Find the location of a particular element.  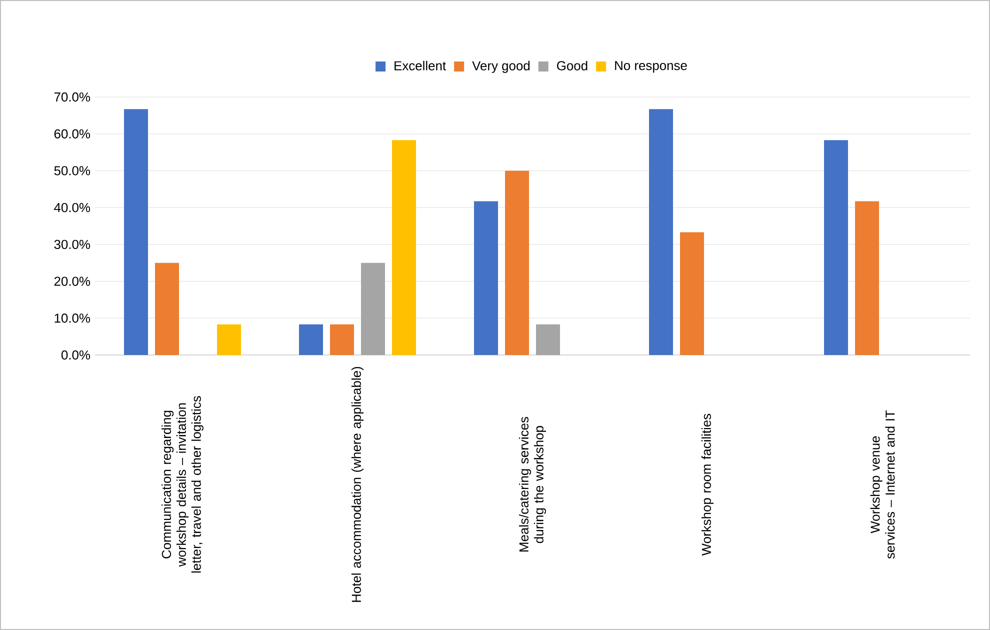

x-tick-label: Communication regarding workshop details – invitation letter, travel and other logistics is located at coordinates (183, 484).